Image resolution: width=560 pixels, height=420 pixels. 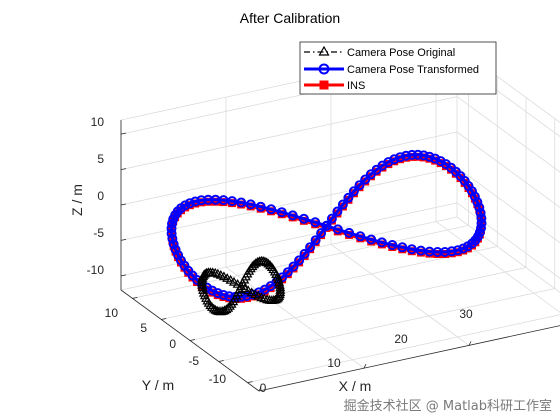 I want to click on square-marker-icon, so click(x=324, y=85).